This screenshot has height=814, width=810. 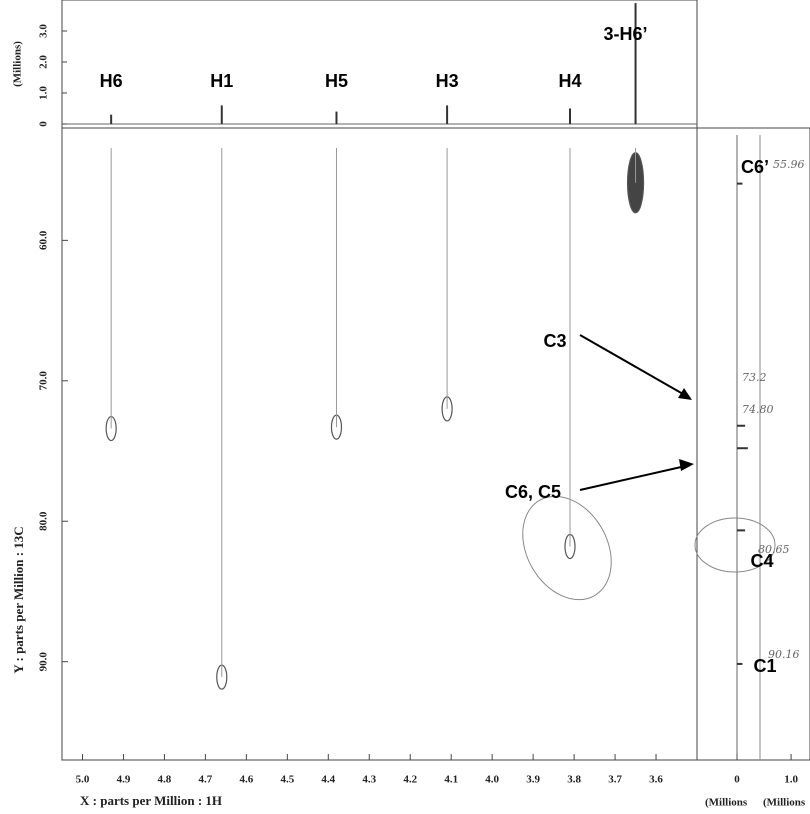 I want to click on peak-label: H1, so click(x=221, y=81).